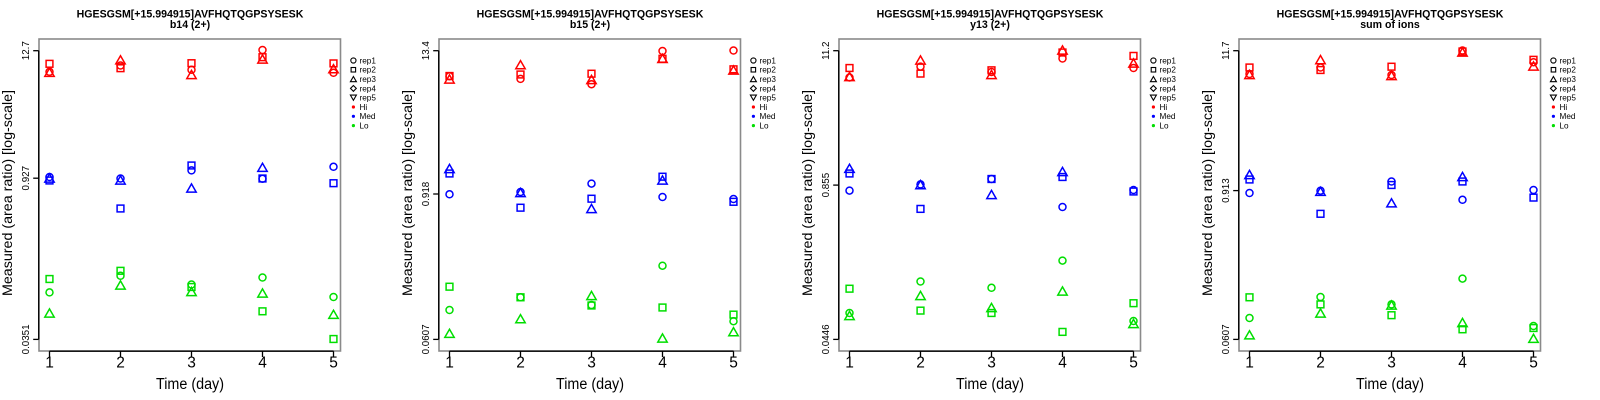  I want to click on svg-text: sum of ions, so click(1390, 25).